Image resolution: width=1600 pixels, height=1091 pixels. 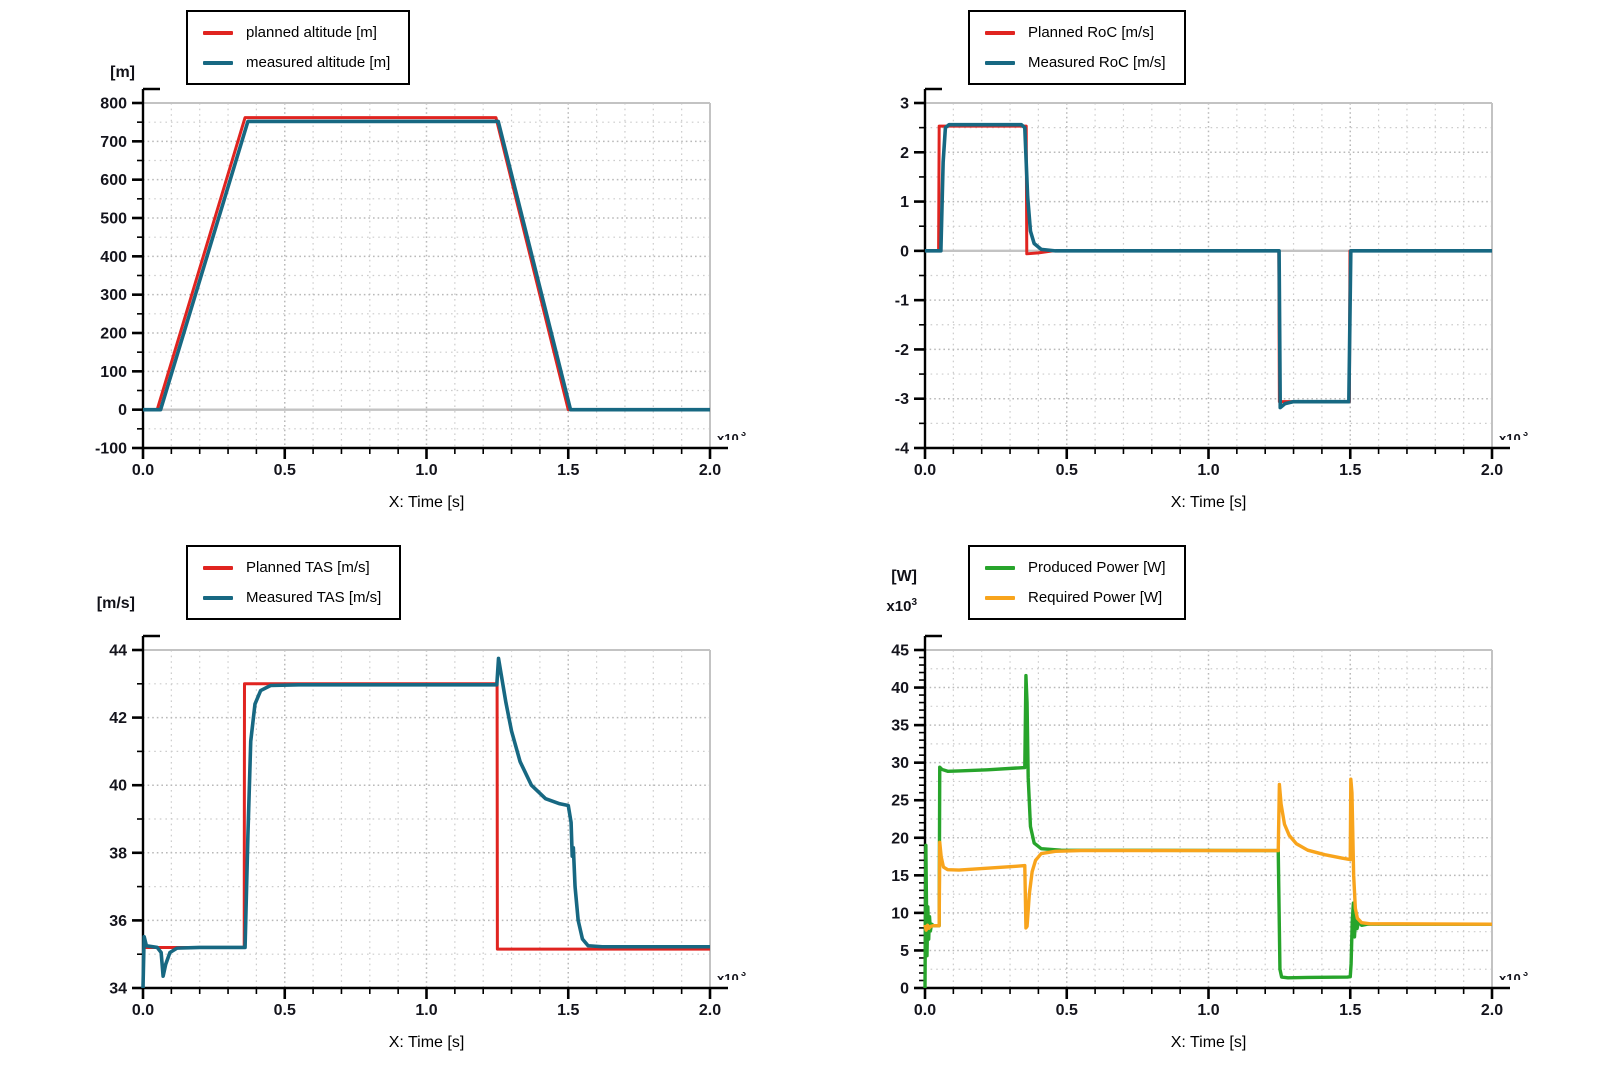 I want to click on svg-text: 36, so click(x=118, y=921).